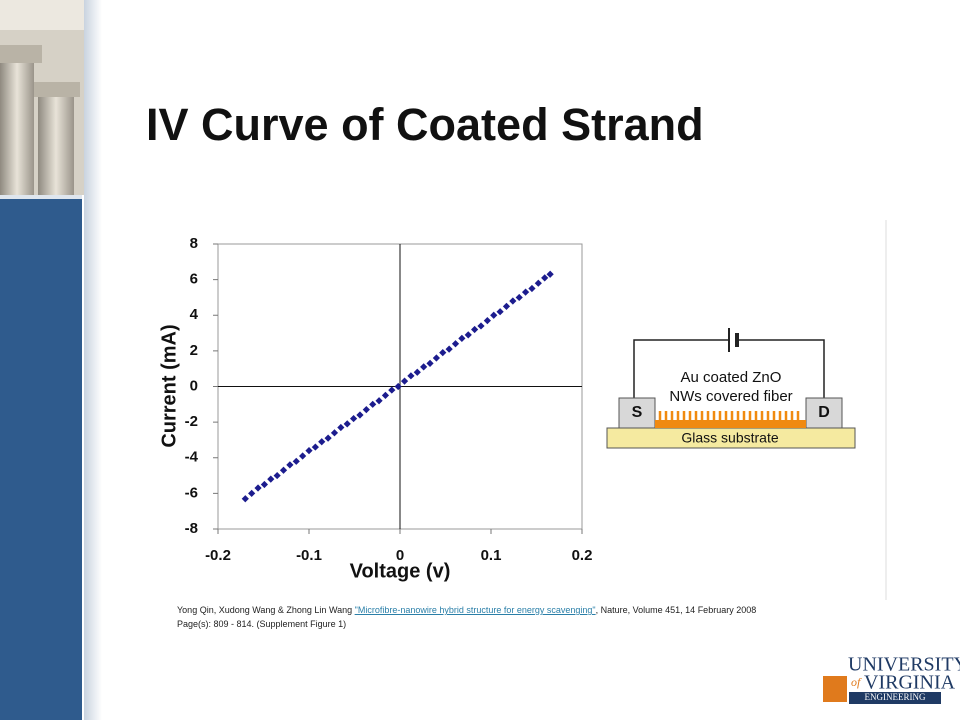 Image resolution: width=960 pixels, height=720 pixels. I want to click on source-pad, so click(637, 413).